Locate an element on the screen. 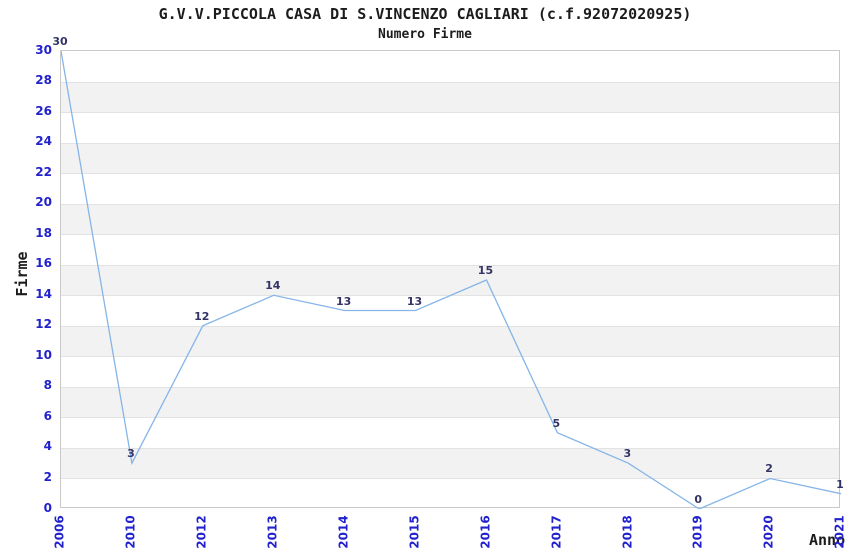  data-point-label: 15 is located at coordinates (485, 270).